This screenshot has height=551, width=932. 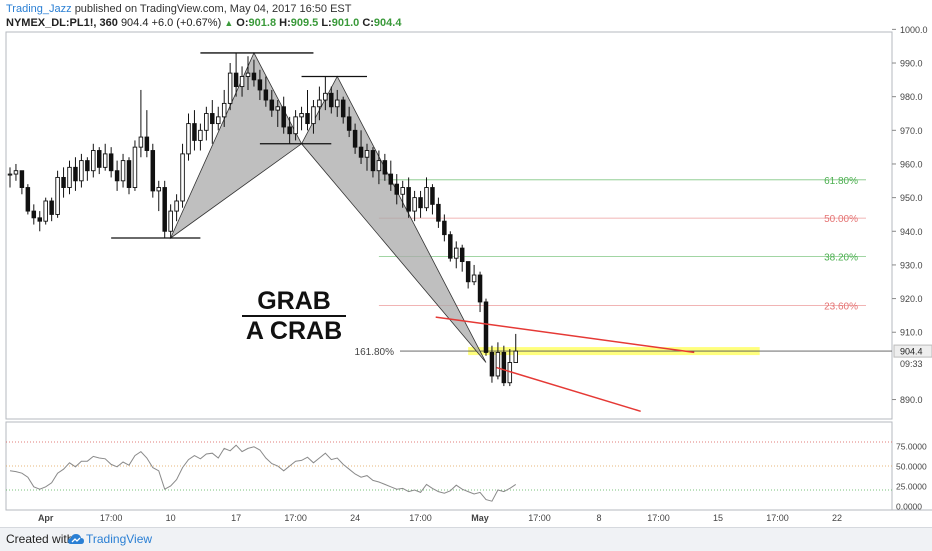 What do you see at coordinates (911, 447) in the screenshot?
I see `rsi-tick-label: 75.0000` at bounding box center [911, 447].